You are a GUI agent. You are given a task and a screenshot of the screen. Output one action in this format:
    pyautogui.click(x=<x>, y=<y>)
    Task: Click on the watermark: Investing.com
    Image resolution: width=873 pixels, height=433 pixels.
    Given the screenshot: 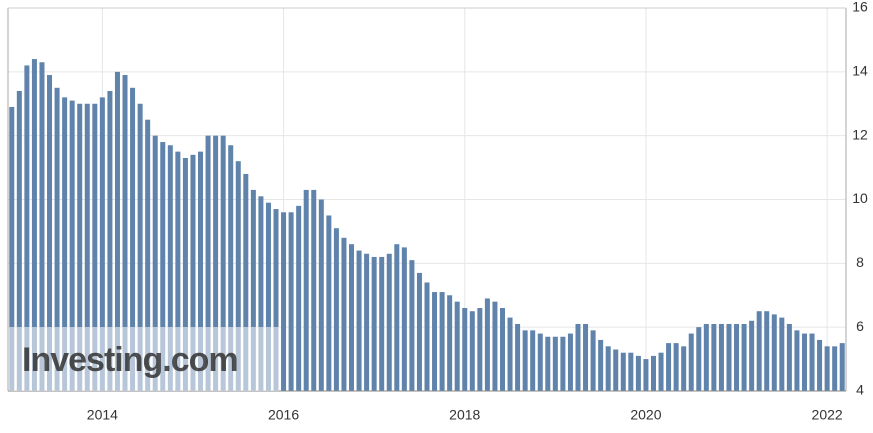 What is the action you would take?
    pyautogui.click(x=130, y=360)
    